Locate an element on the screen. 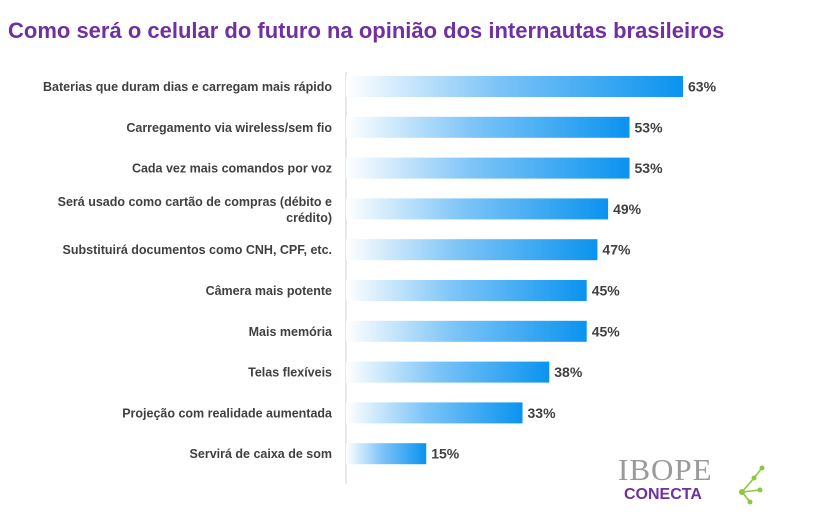 This screenshot has height=527, width=815. category-label: Projeção com realidade aumentada is located at coordinates (227, 413).